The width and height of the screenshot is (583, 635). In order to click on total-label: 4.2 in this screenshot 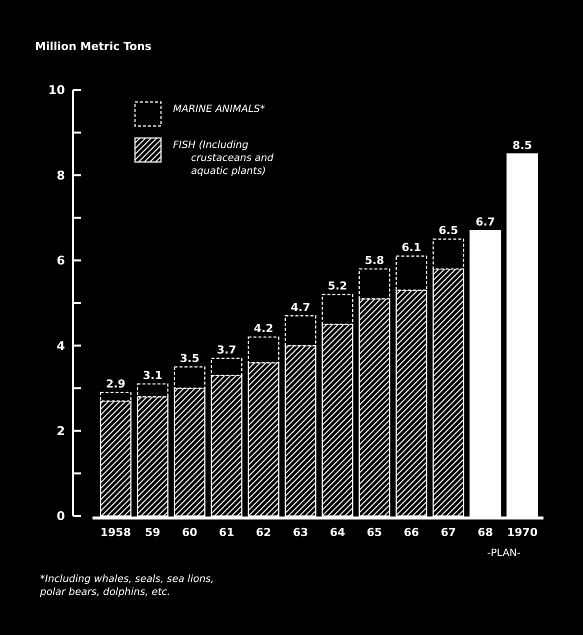, I will do `click(264, 329)`.